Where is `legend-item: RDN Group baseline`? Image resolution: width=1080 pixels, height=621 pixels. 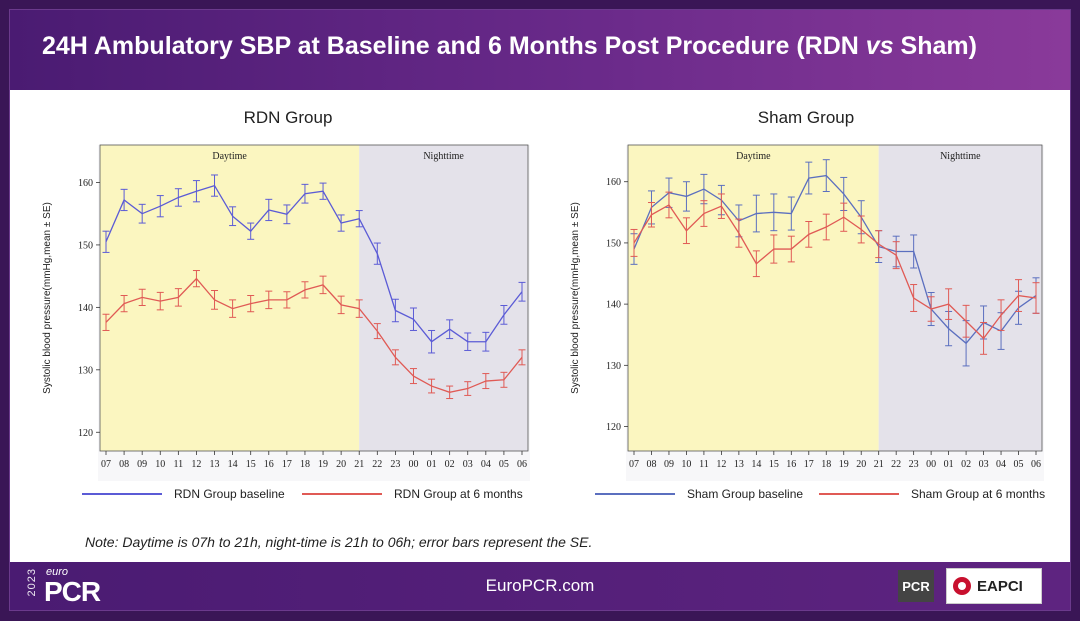
legend-item: RDN Group baseline is located at coordinates (183, 494).